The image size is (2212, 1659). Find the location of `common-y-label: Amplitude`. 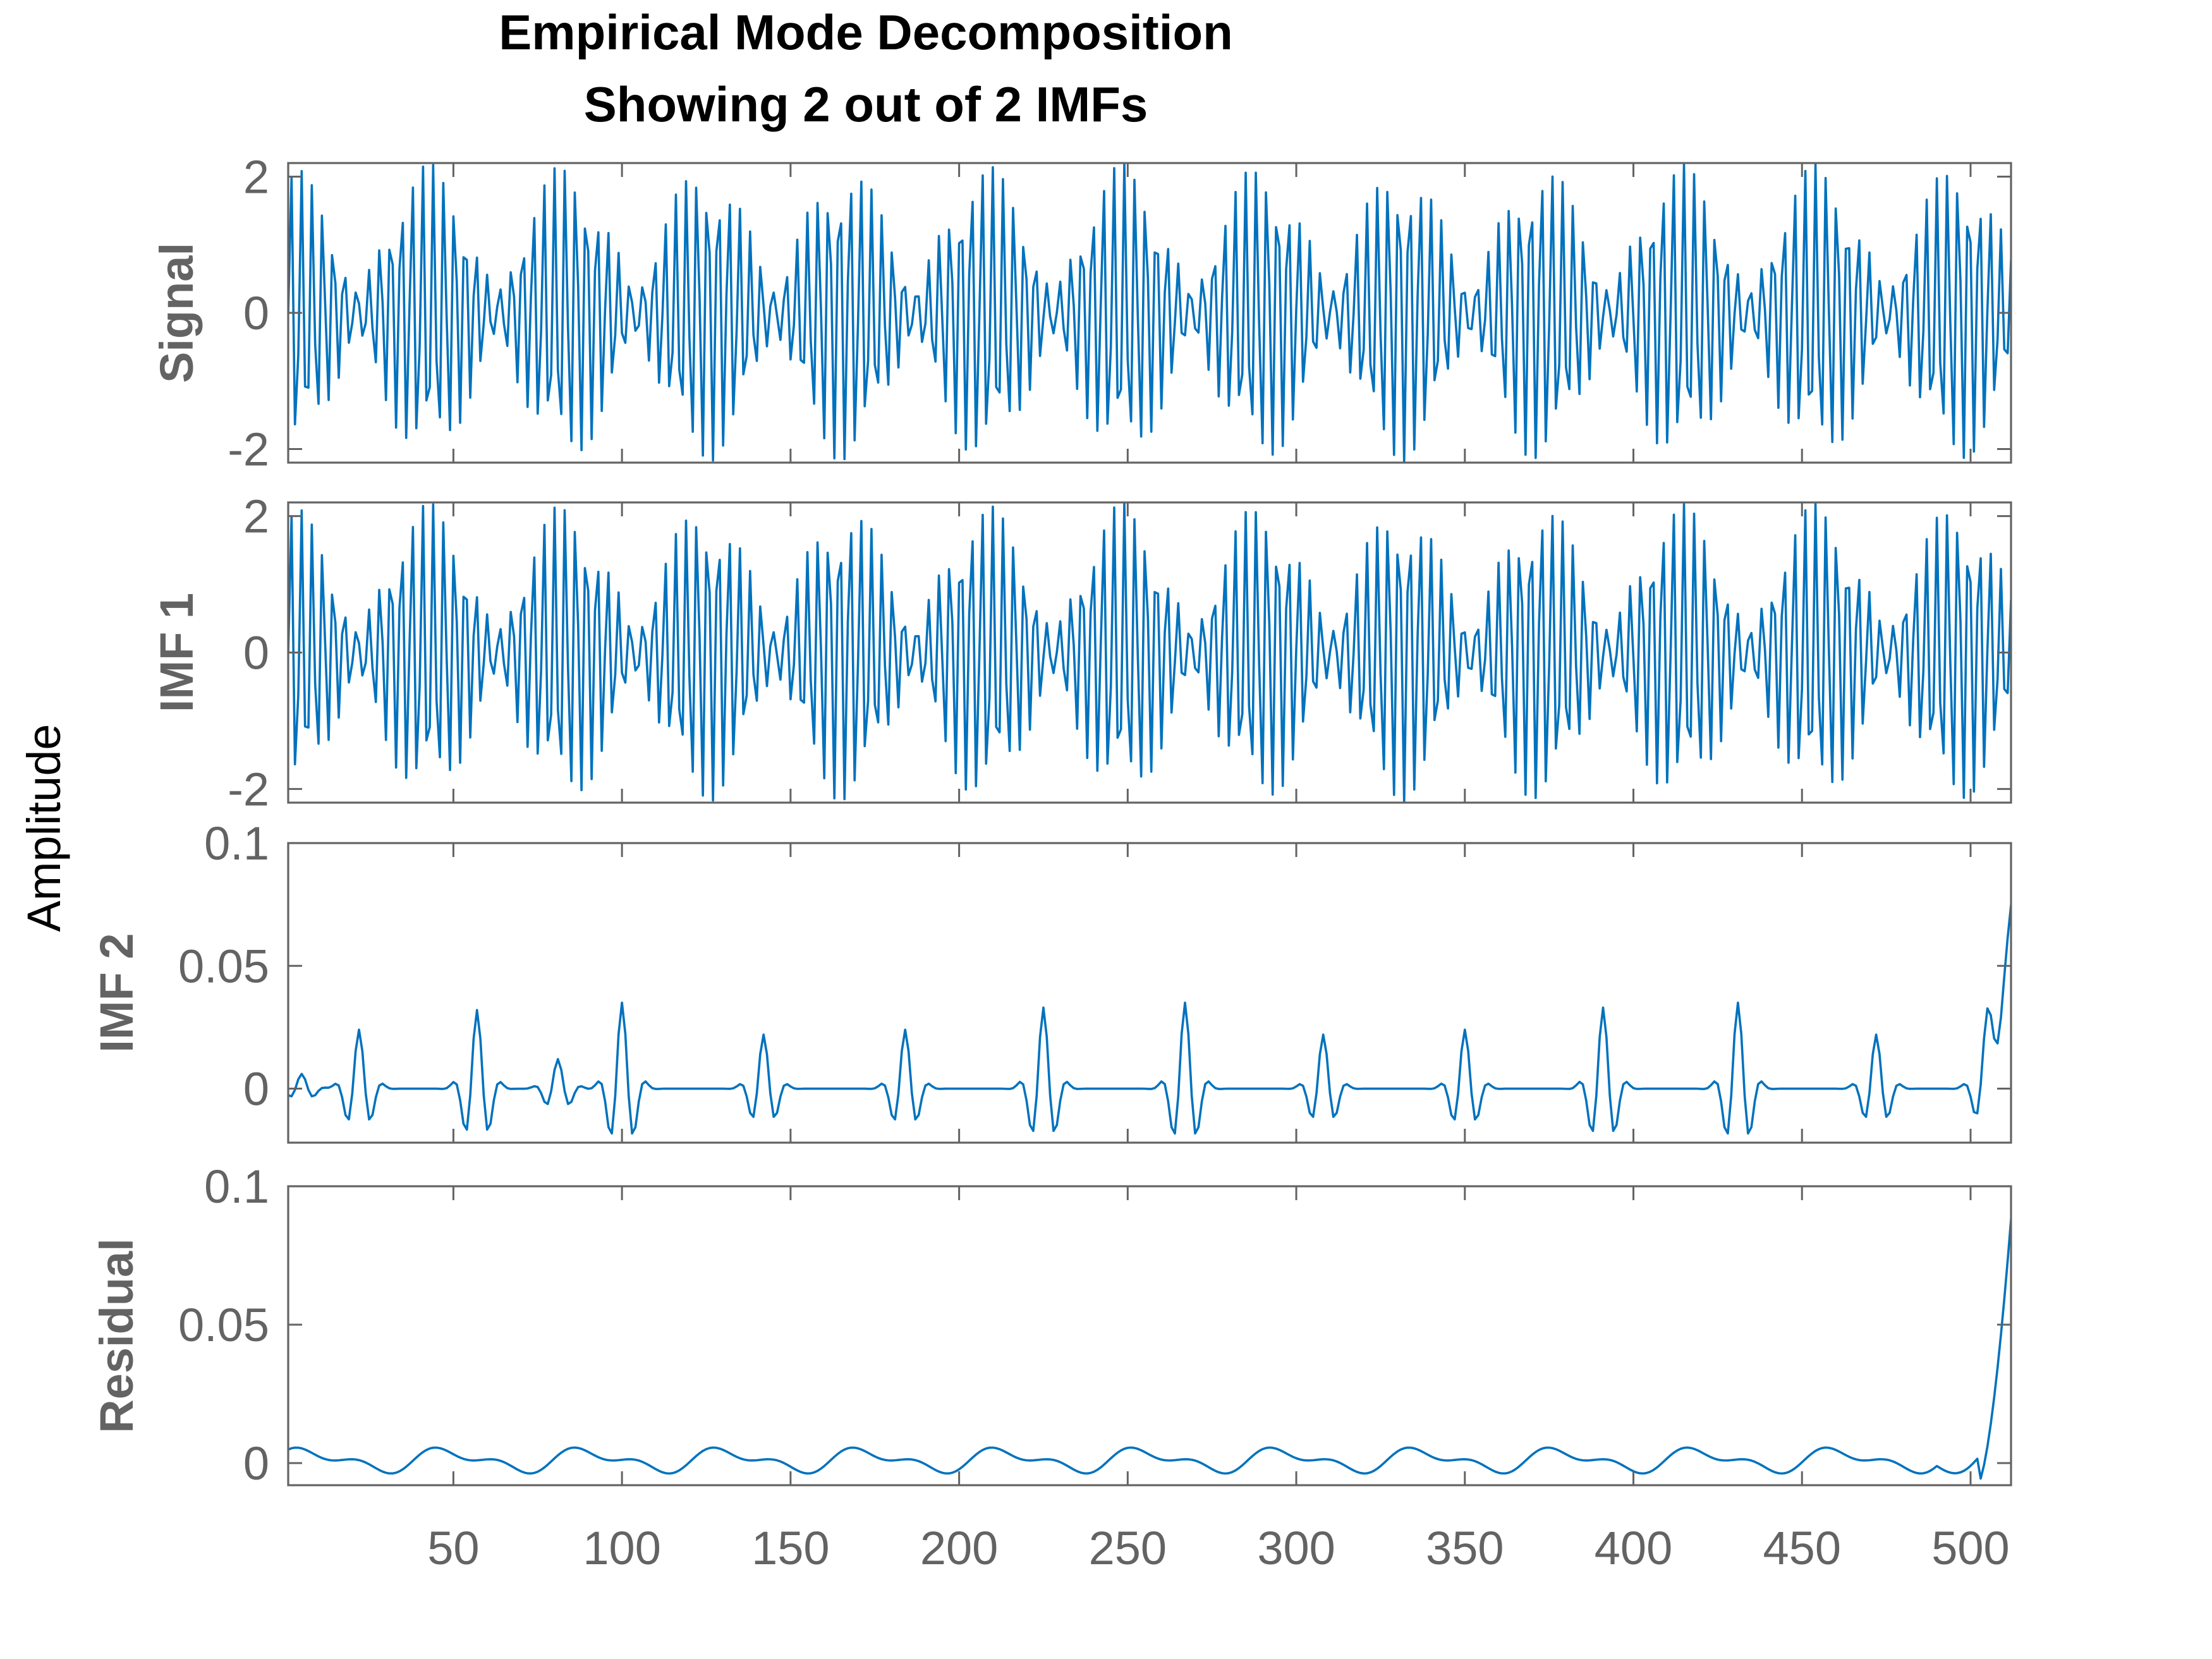

common-y-label: Amplitude is located at coordinates (44, 828).